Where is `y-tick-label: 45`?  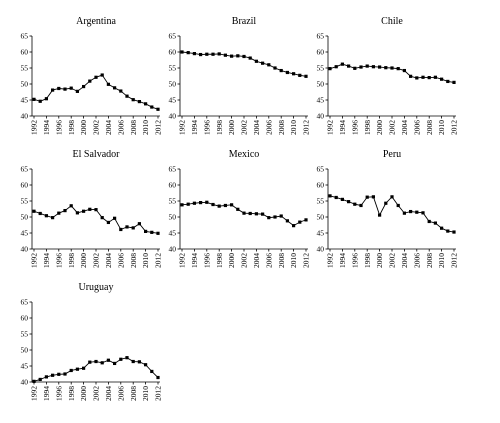
y-tick-label: 45 is located at coordinates (173, 233).